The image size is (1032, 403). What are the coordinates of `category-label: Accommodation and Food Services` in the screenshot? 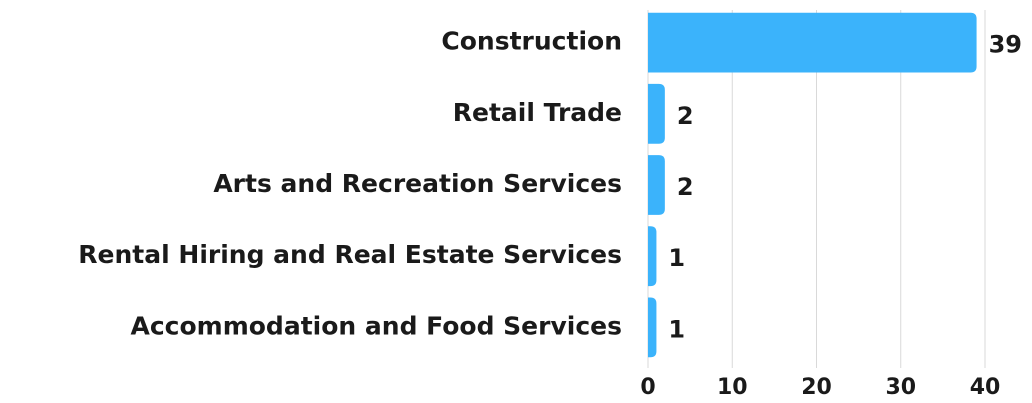 It's located at (377, 325).